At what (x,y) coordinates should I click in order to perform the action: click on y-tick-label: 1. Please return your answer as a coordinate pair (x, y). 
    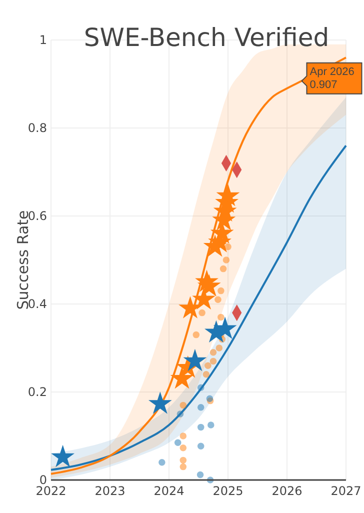
    Looking at the image, I should click on (43, 40).